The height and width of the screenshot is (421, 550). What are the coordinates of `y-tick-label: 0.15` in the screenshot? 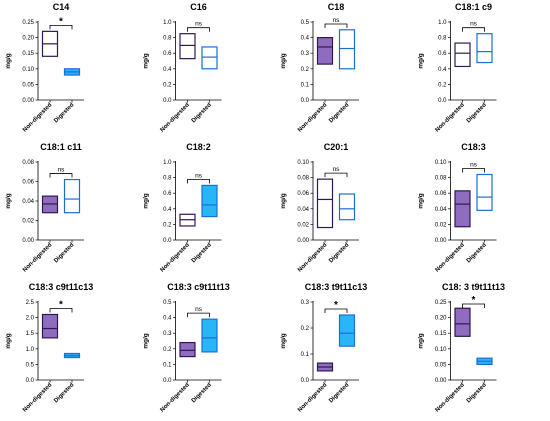 It's located at (441, 334).